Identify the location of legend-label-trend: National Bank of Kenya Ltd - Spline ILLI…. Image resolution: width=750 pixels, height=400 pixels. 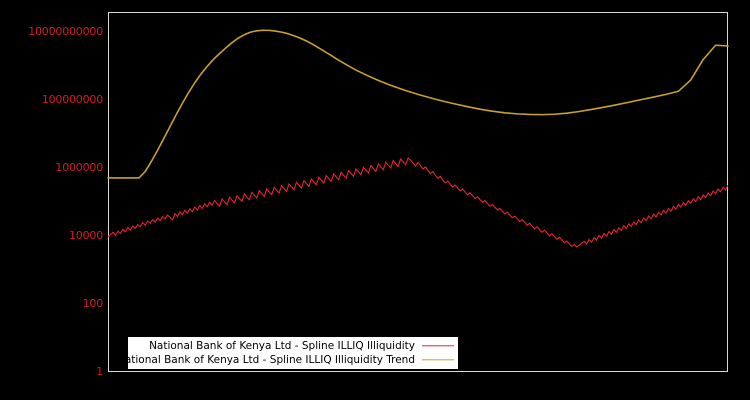
(265, 360).